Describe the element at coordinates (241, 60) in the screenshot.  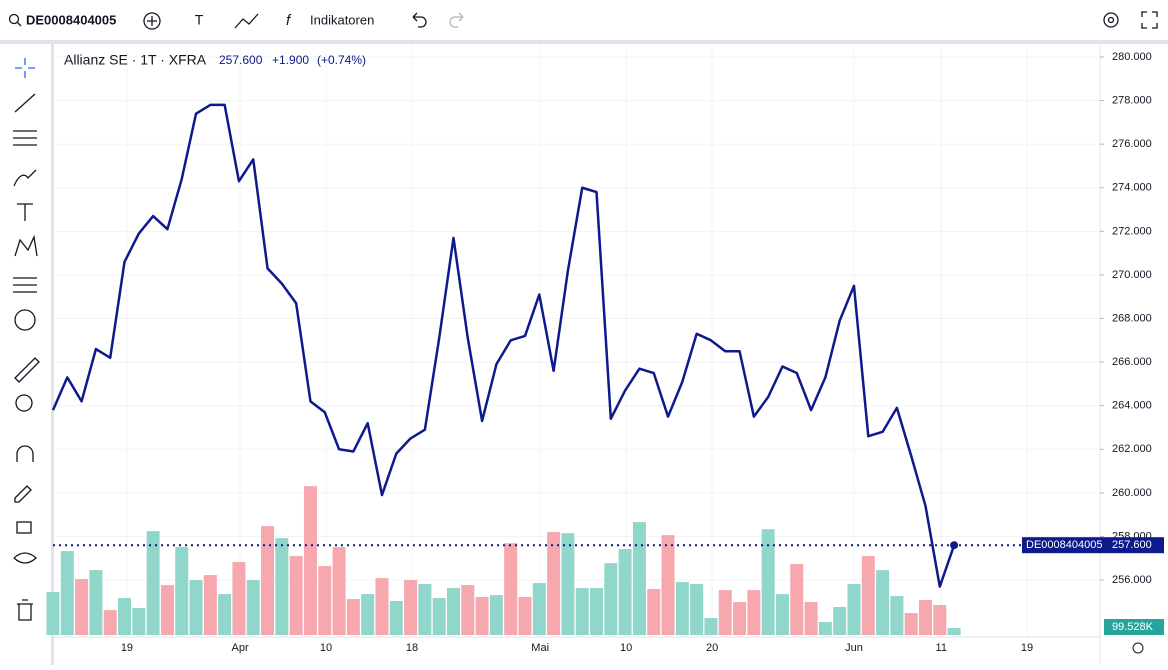
I see `last-price: 257.600` at that location.